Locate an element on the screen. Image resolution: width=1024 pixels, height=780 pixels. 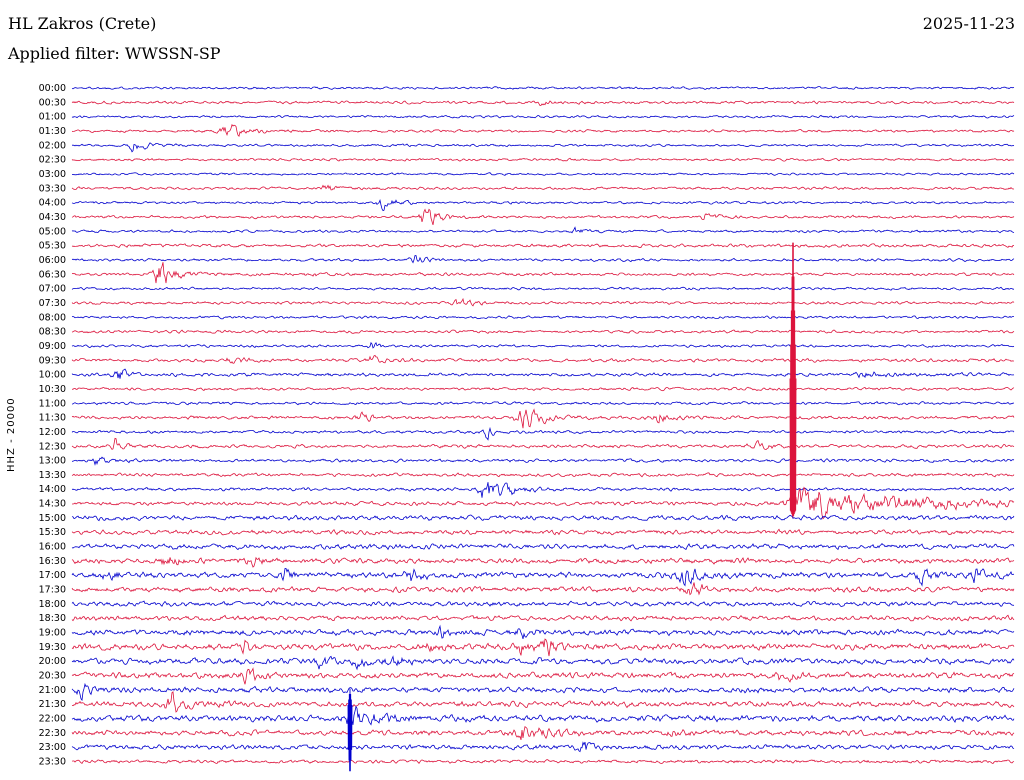
trace-row-02:30 is located at coordinates (543, 159).